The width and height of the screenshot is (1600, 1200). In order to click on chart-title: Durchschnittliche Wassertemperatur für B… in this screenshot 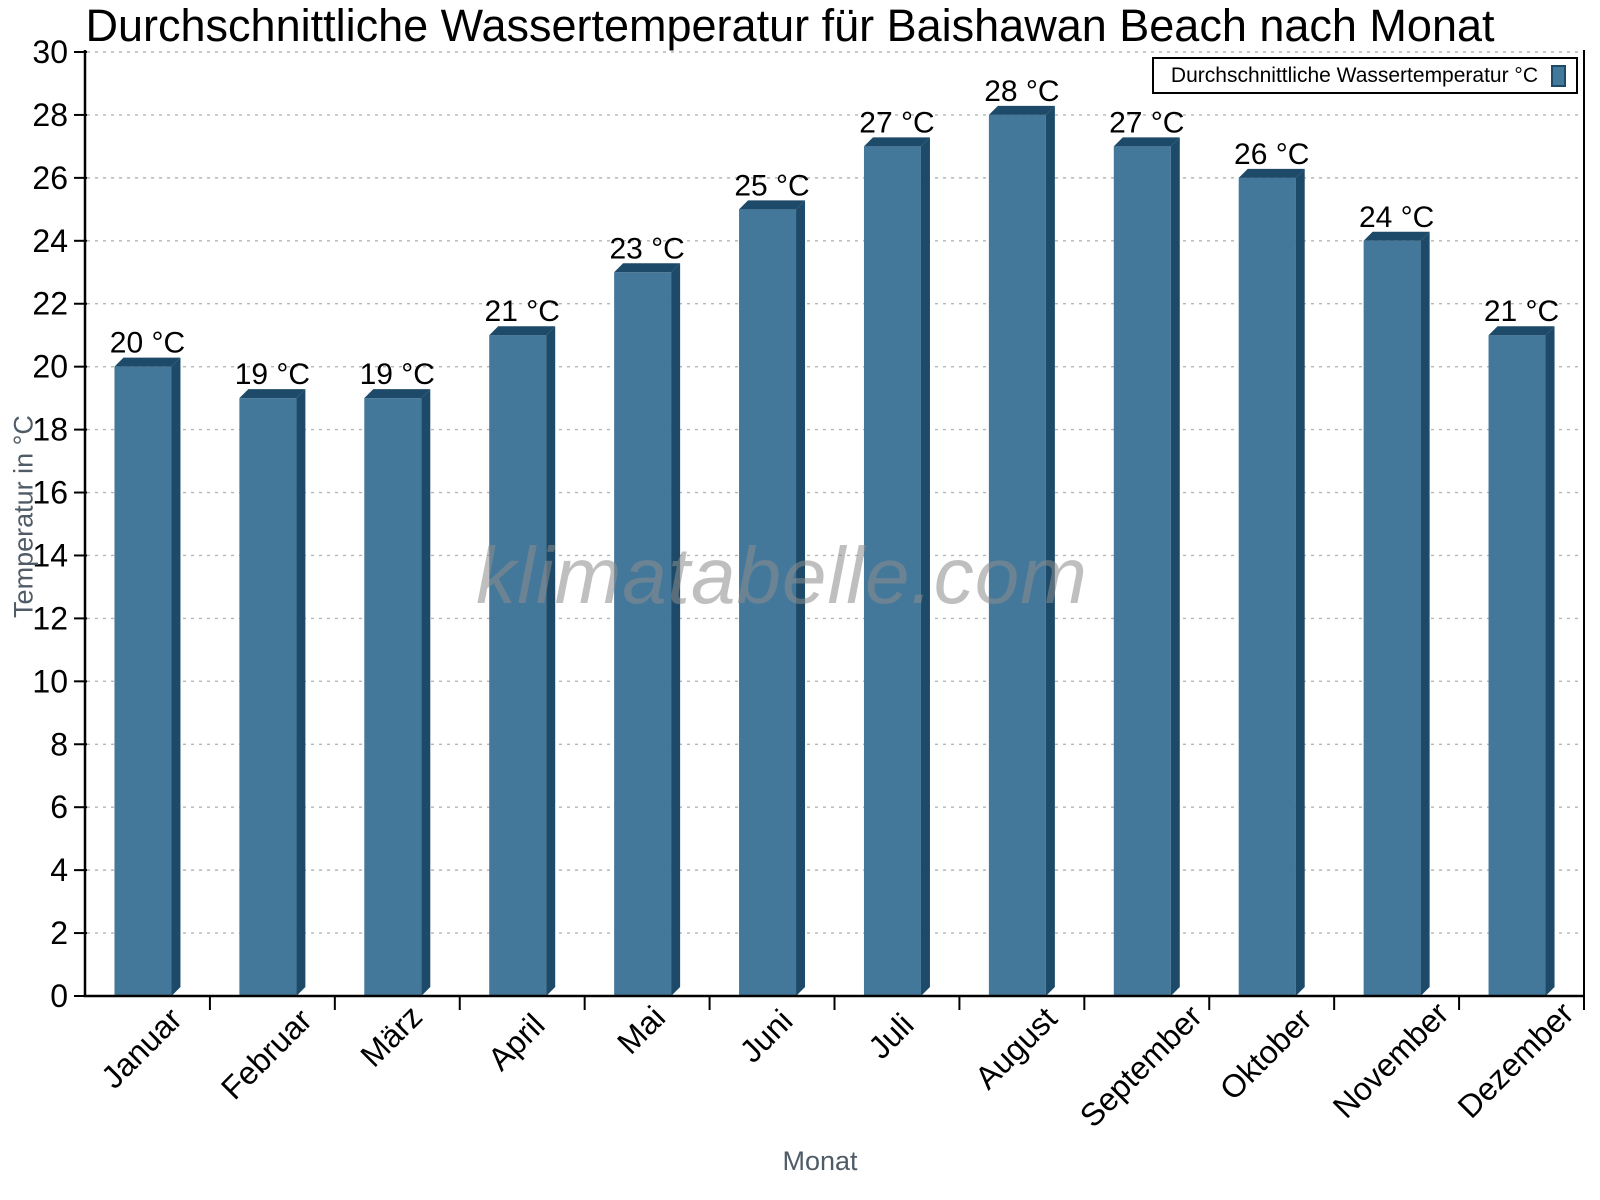, I will do `click(790, 25)`.